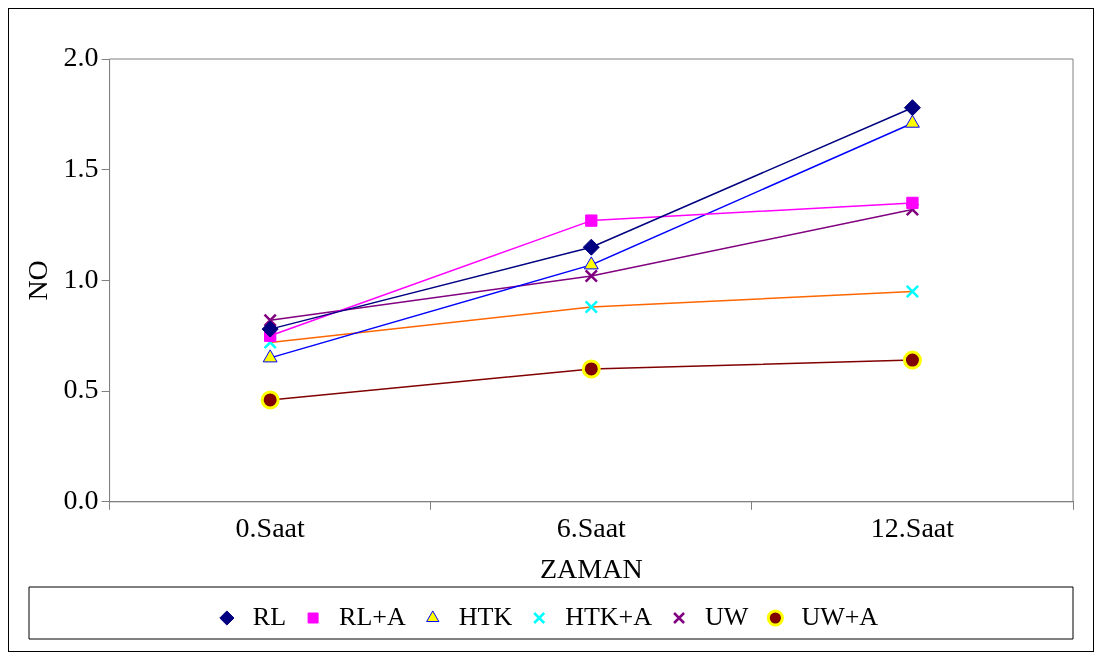  I want to click on y-tick-label: 2.0, so click(81, 57).